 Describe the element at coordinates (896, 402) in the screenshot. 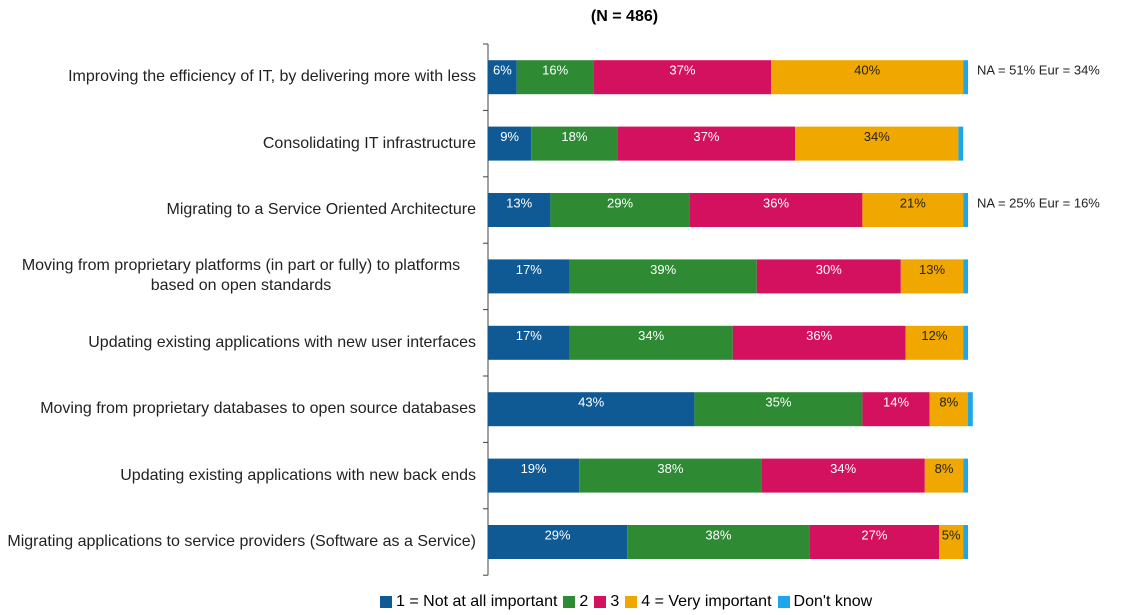

I see `data-label: 14%` at that location.